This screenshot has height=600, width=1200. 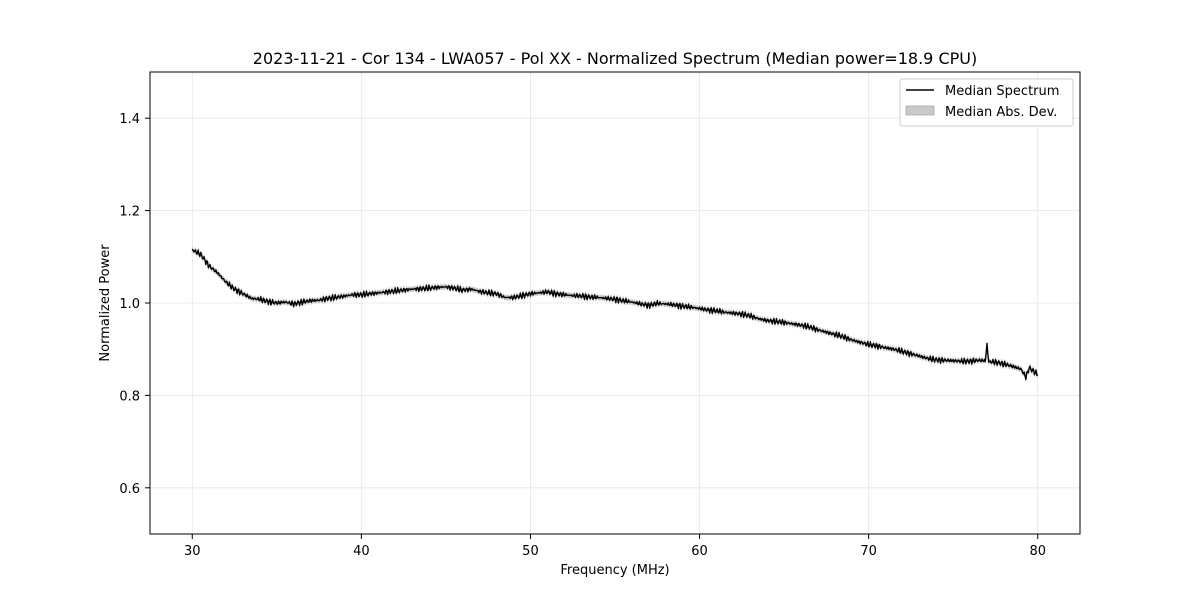 I want to click on x-tick-label: 30, so click(x=192, y=551).